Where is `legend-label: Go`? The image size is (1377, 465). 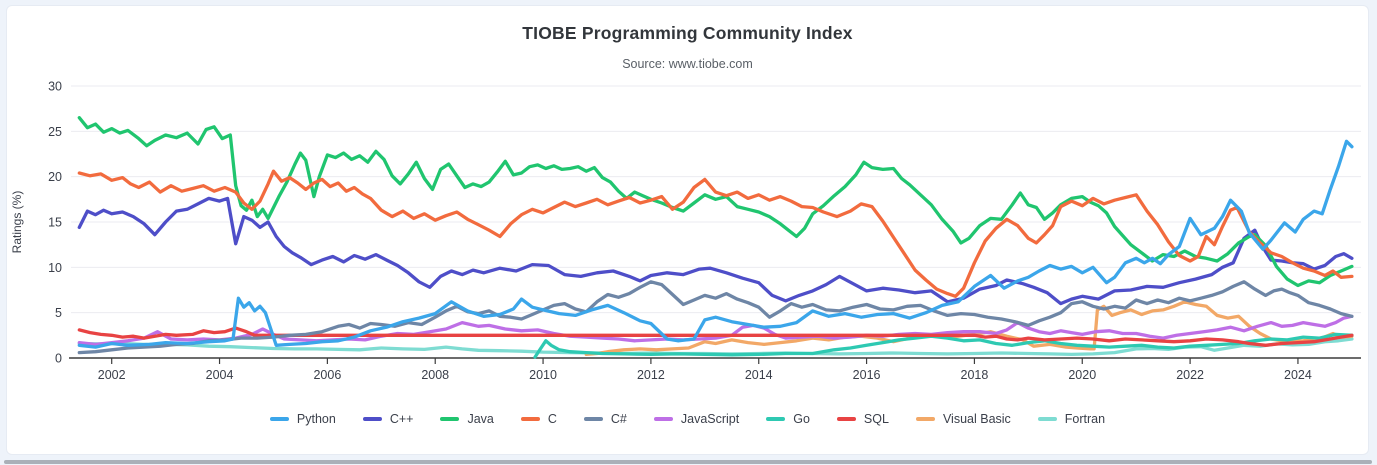 legend-label: Go is located at coordinates (801, 419).